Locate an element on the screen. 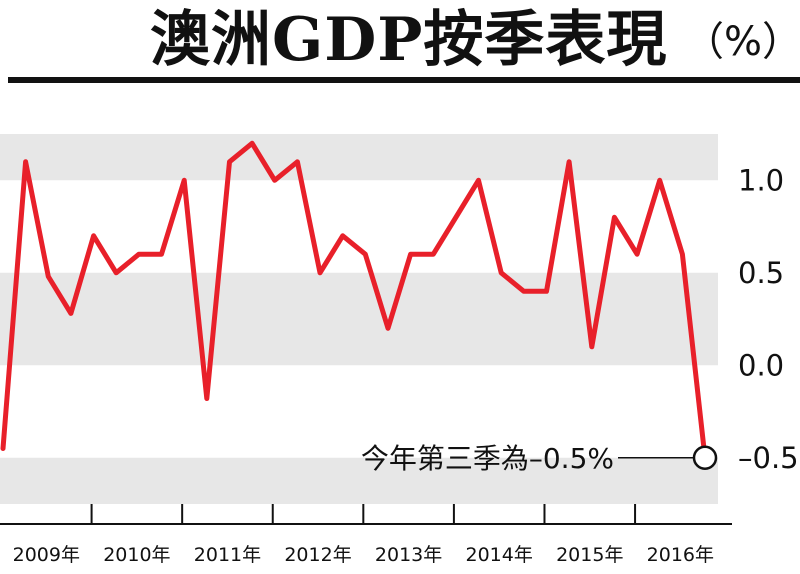 This screenshot has width=800, height=574. header: 澳洲GDP按季表現 （%） is located at coordinates (400, 42).